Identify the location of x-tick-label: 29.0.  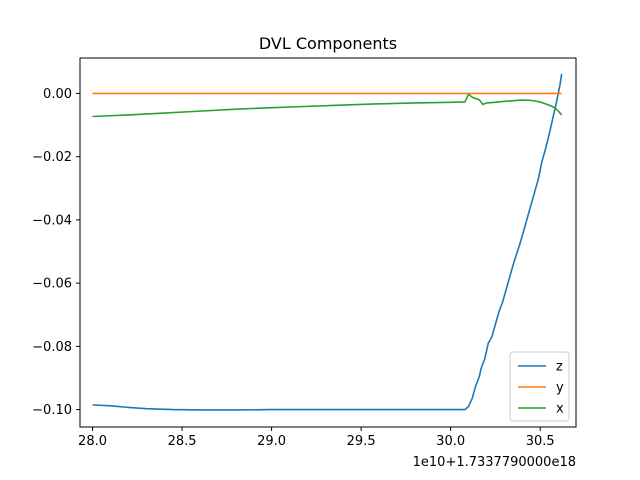
(271, 441).